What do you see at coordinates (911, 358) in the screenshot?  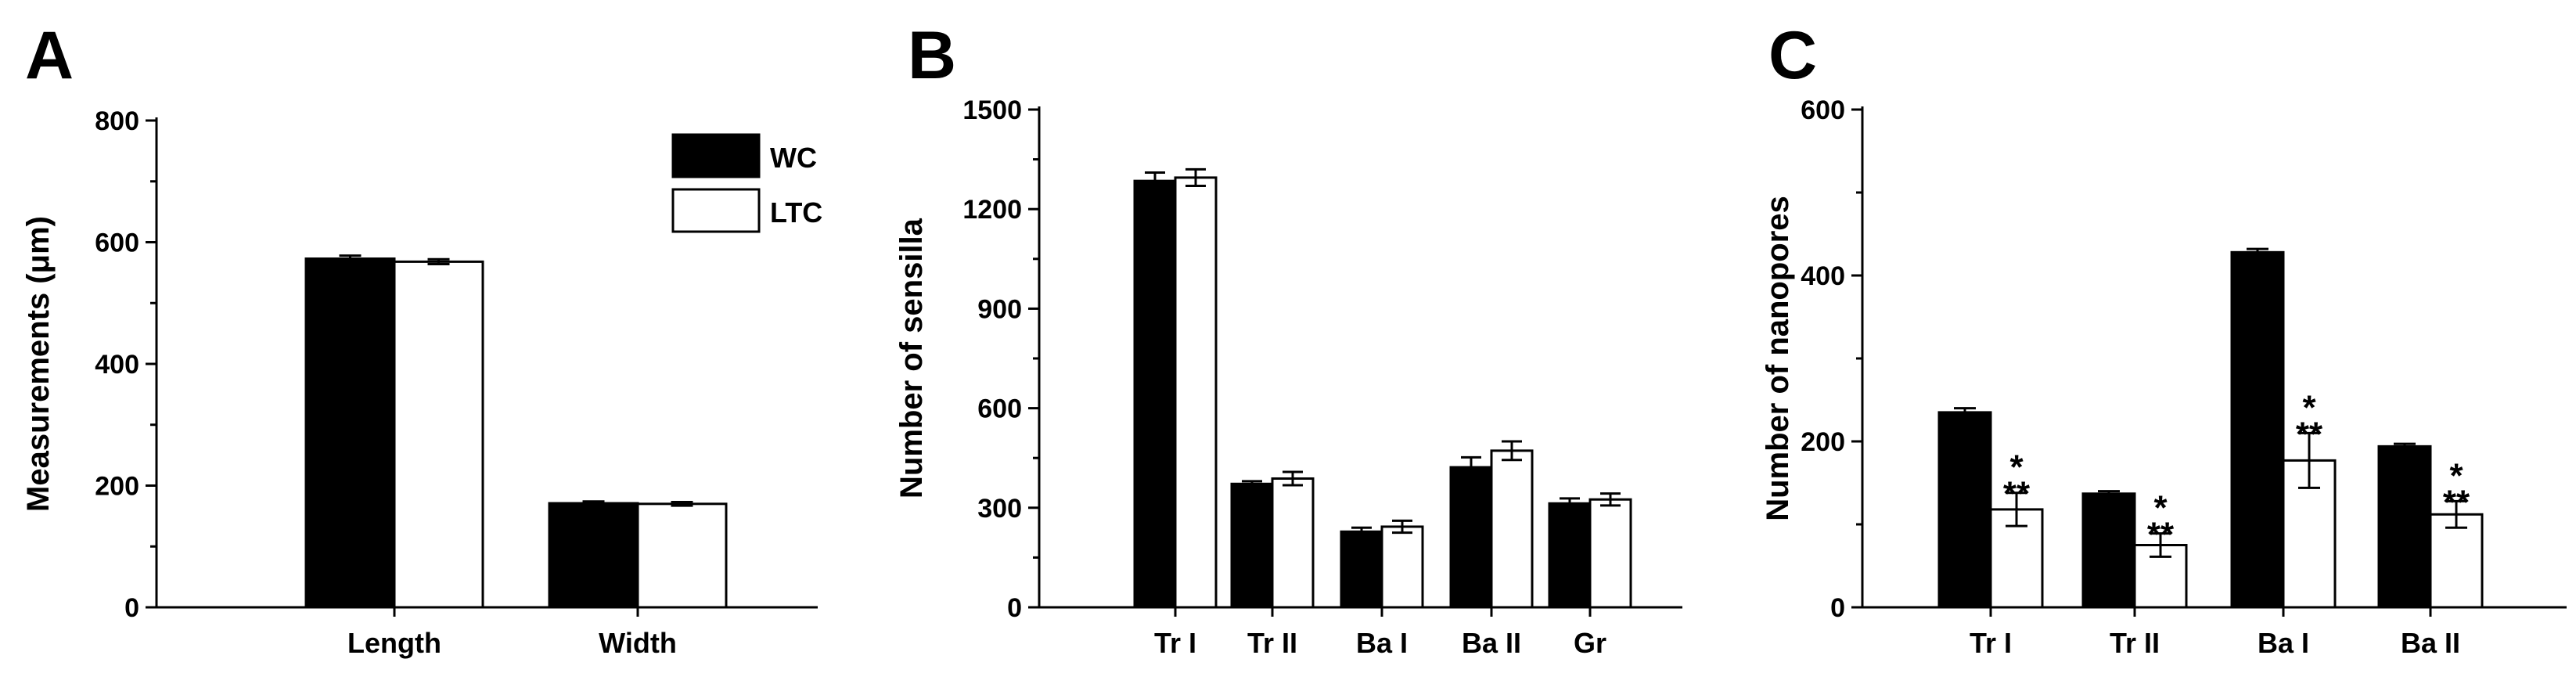 I see `y-axis-title: Number of sensilla` at bounding box center [911, 358].